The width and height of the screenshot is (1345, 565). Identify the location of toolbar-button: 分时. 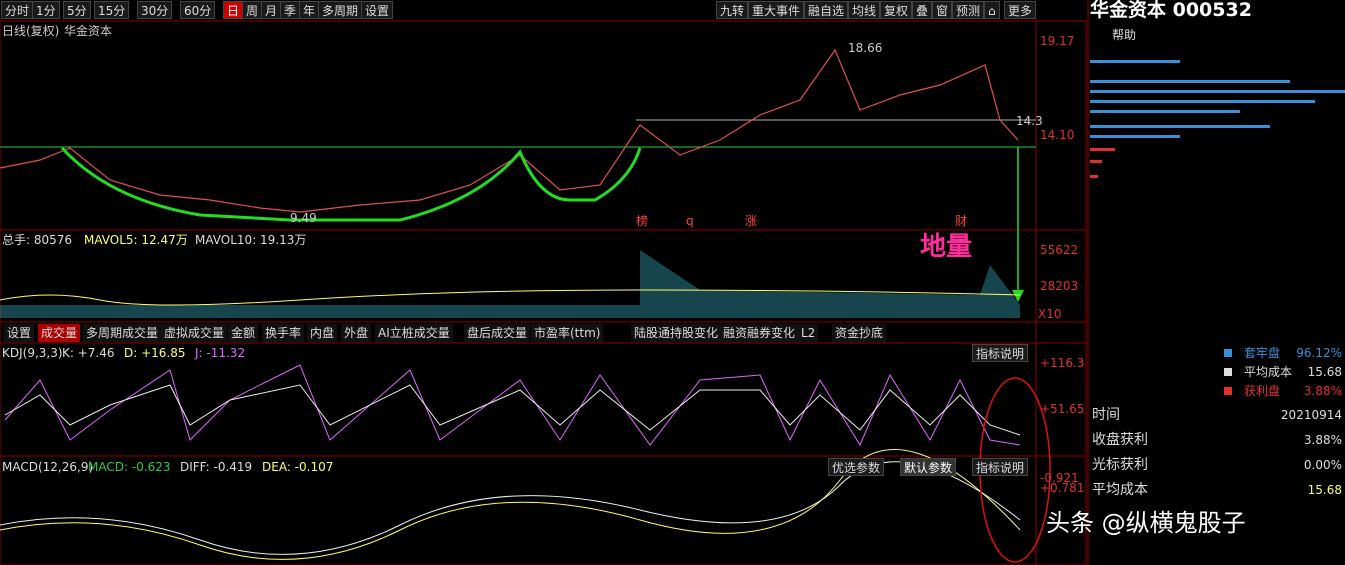
(17, 10).